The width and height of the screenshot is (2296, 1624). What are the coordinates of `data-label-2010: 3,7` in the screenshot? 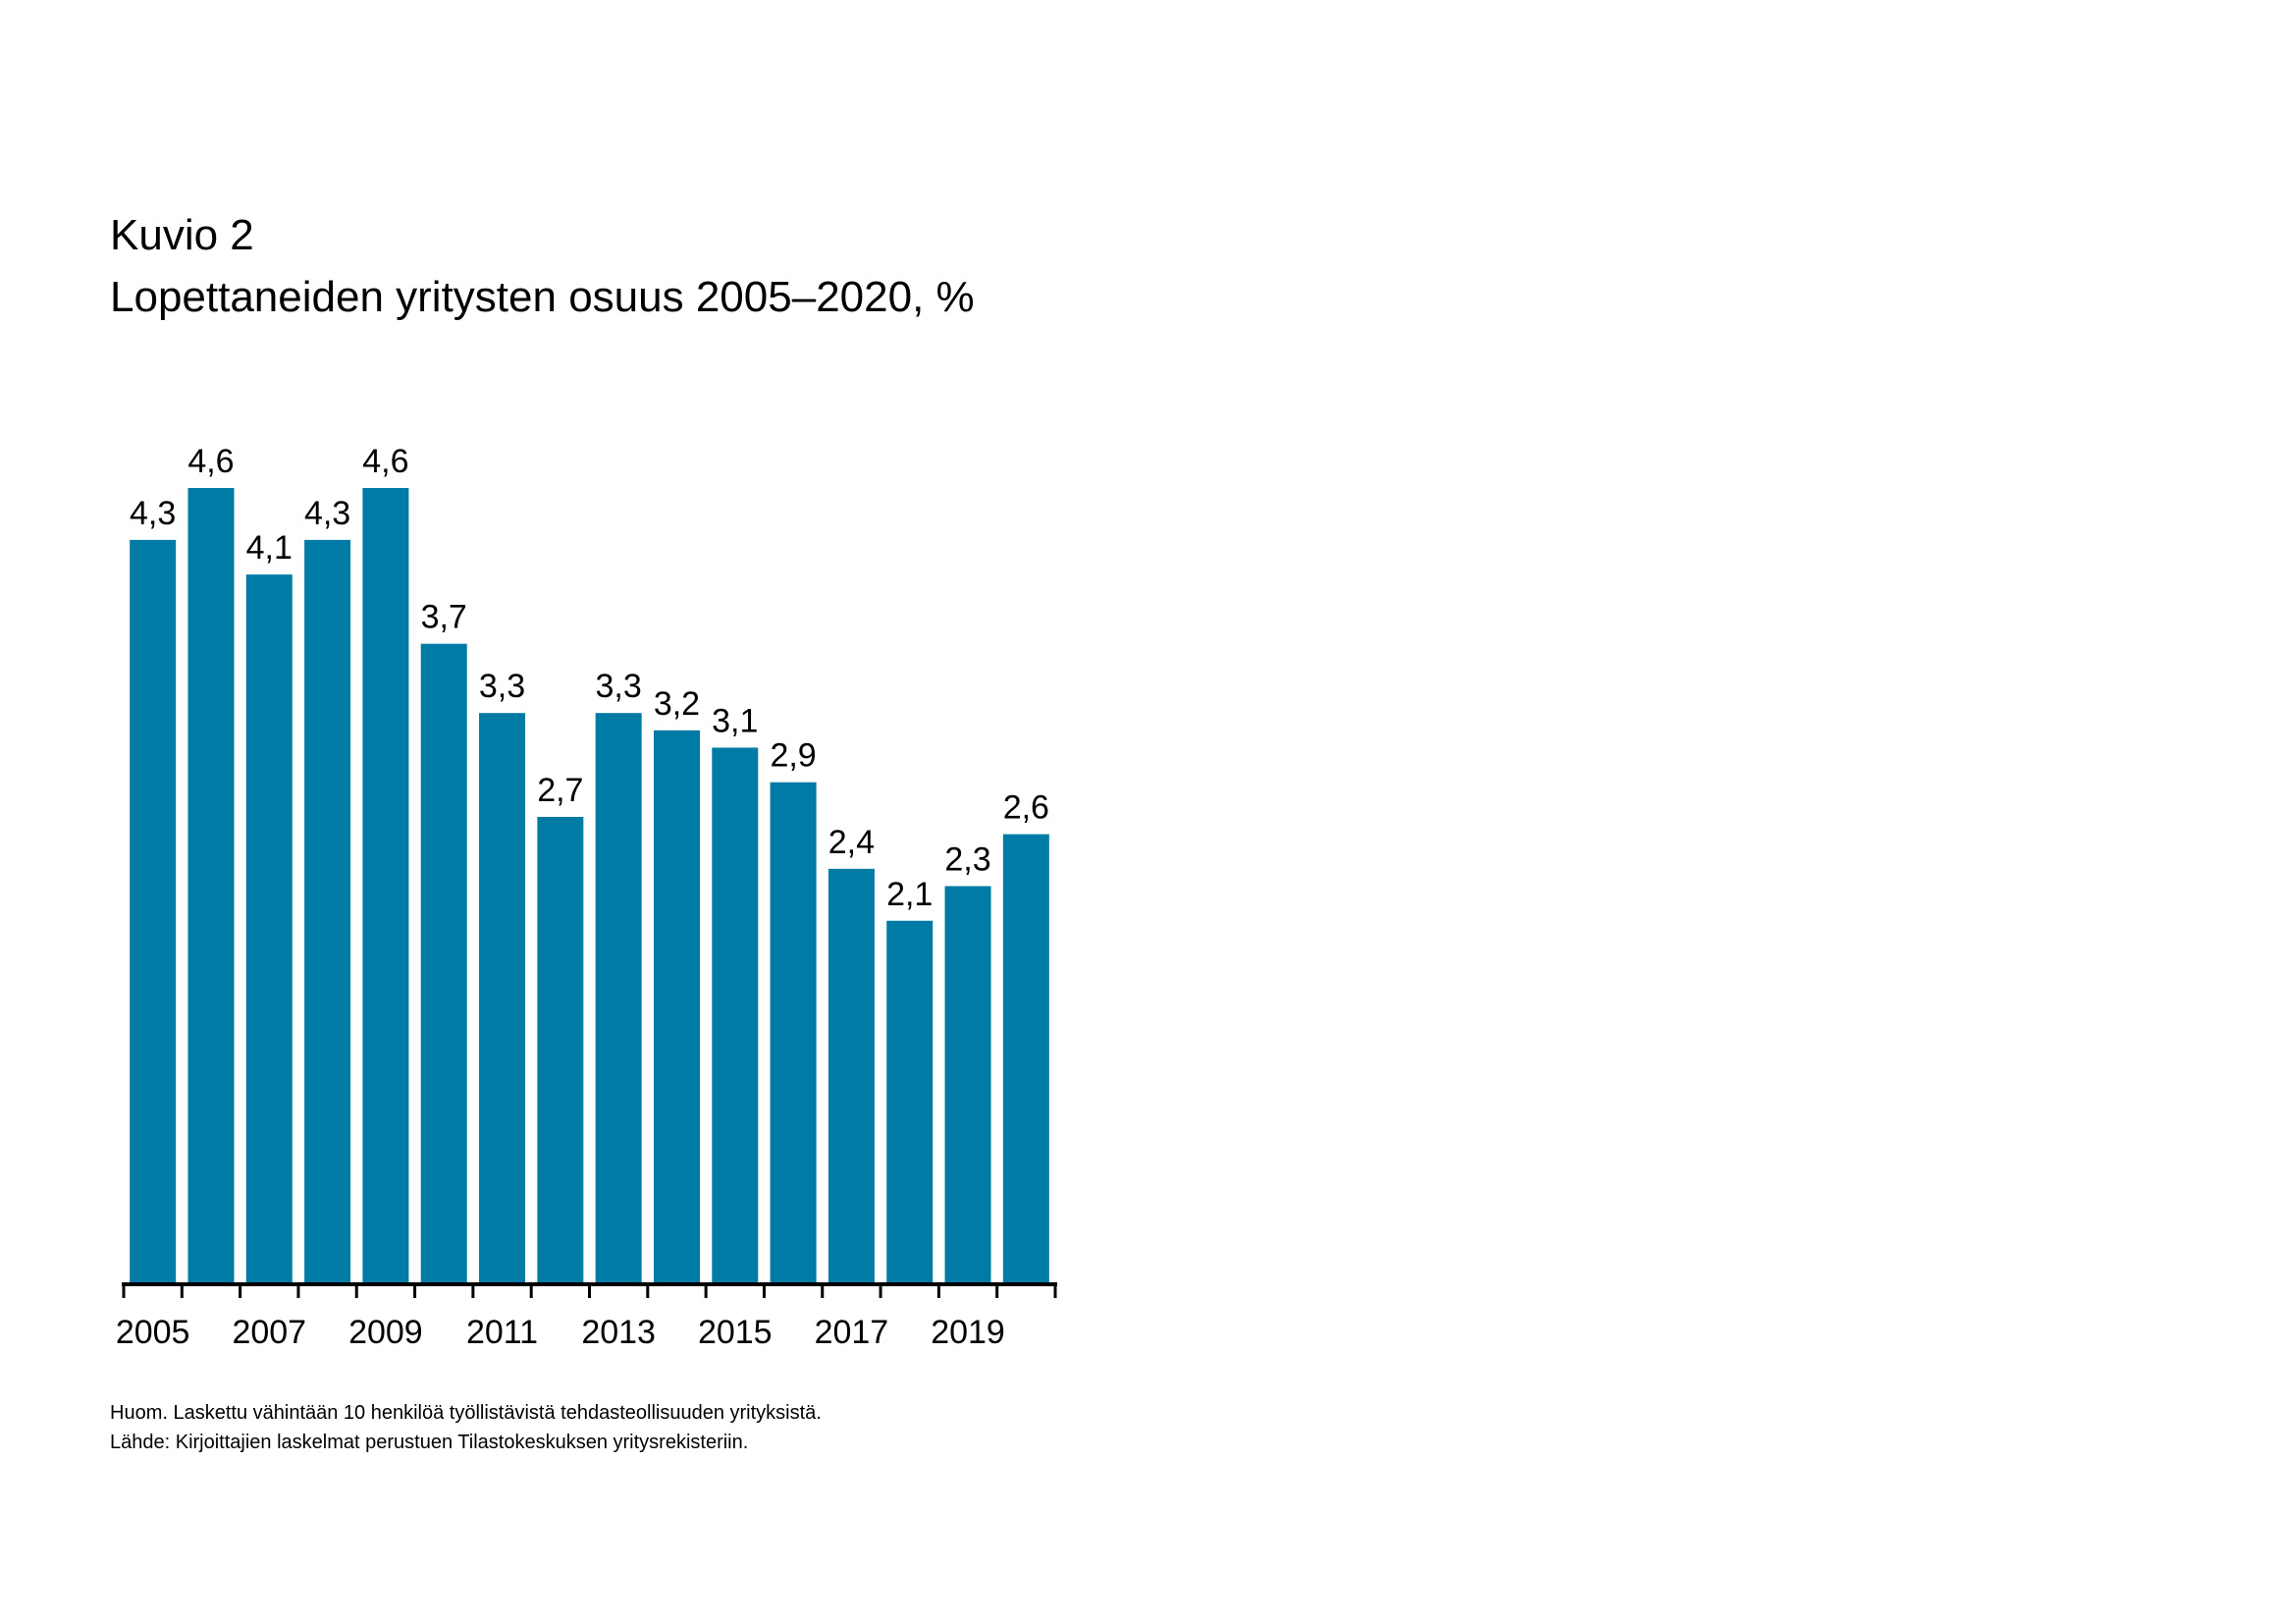 It's located at (444, 617).